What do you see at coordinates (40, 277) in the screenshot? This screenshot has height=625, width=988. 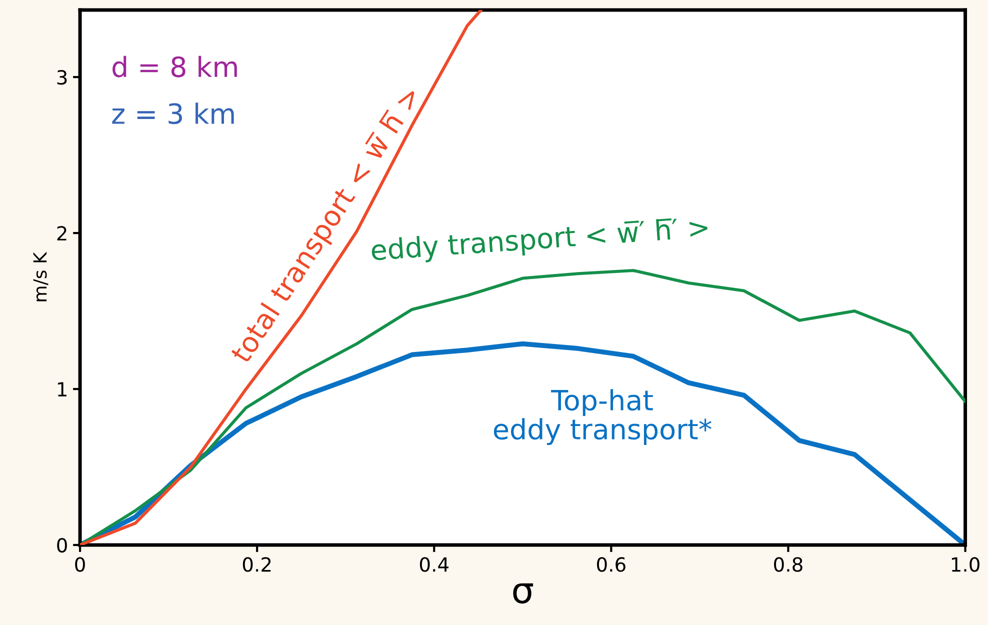 I see `y-axis-title: m/s K` at bounding box center [40, 277].